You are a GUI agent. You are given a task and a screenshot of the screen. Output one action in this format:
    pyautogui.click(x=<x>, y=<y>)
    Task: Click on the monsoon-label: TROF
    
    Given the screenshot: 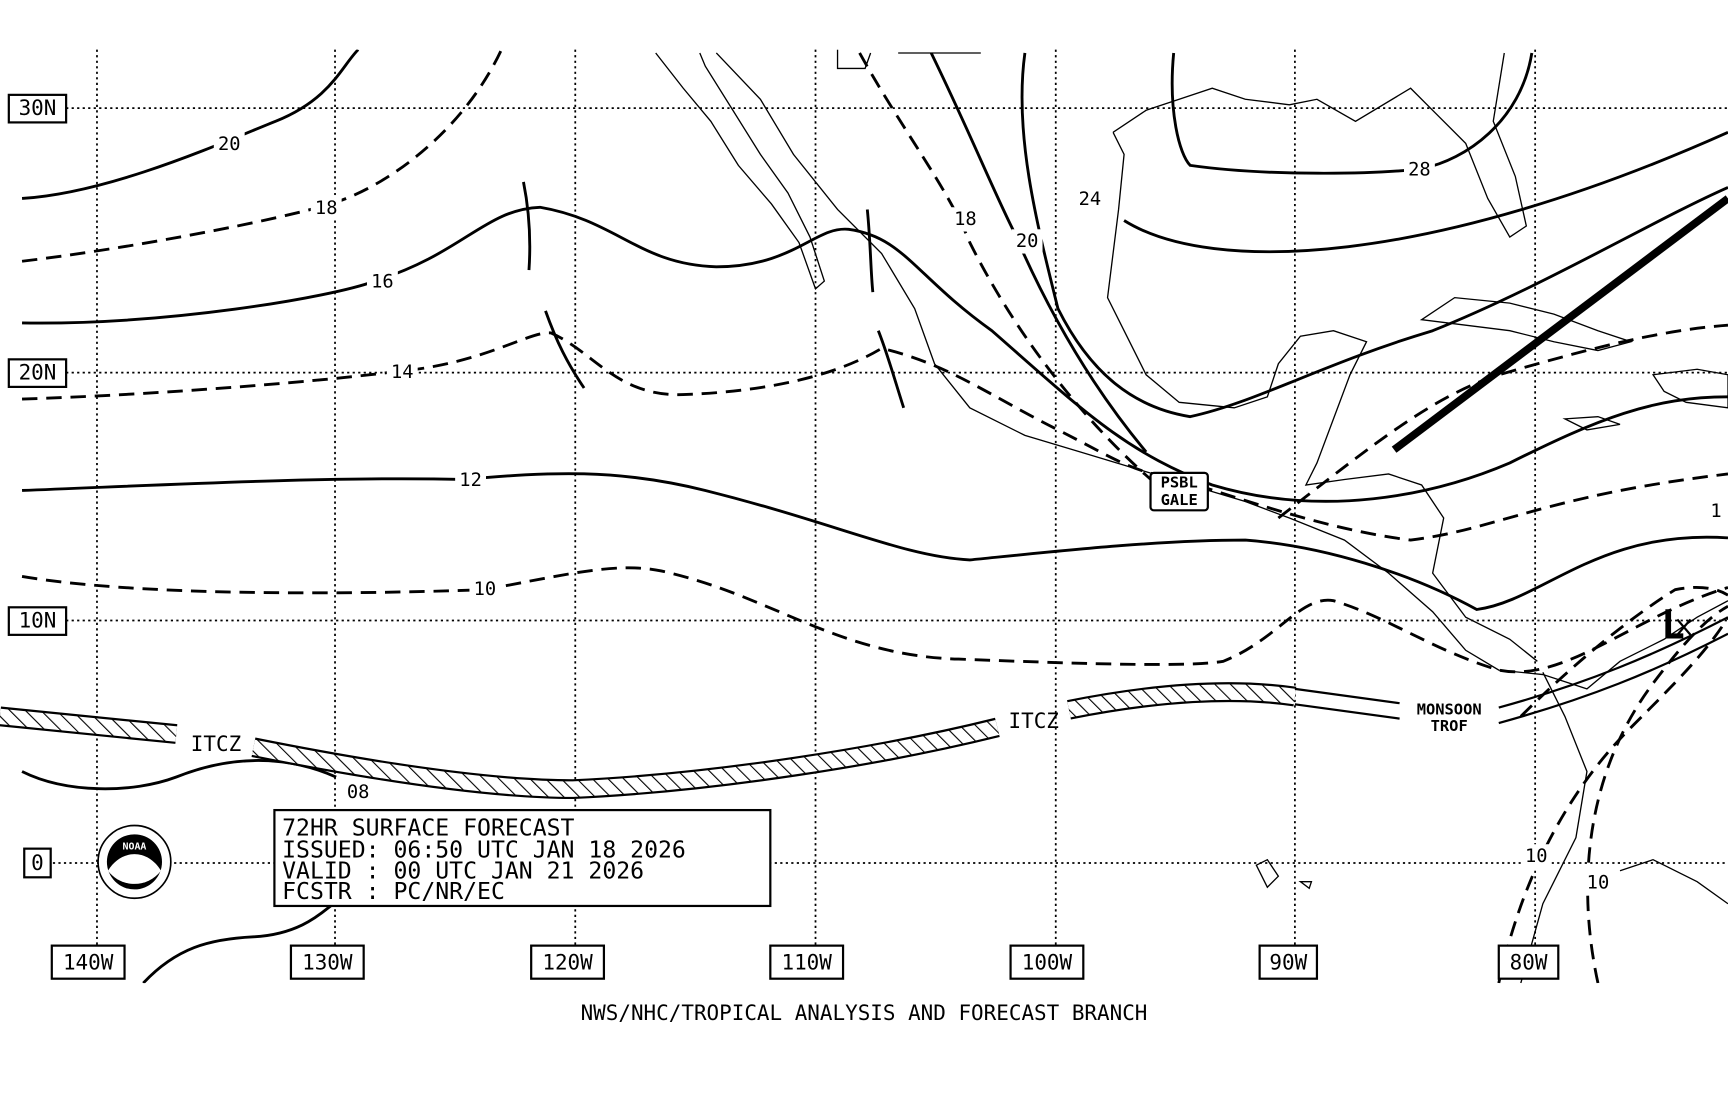 What is the action you would take?
    pyautogui.click(x=1449, y=726)
    